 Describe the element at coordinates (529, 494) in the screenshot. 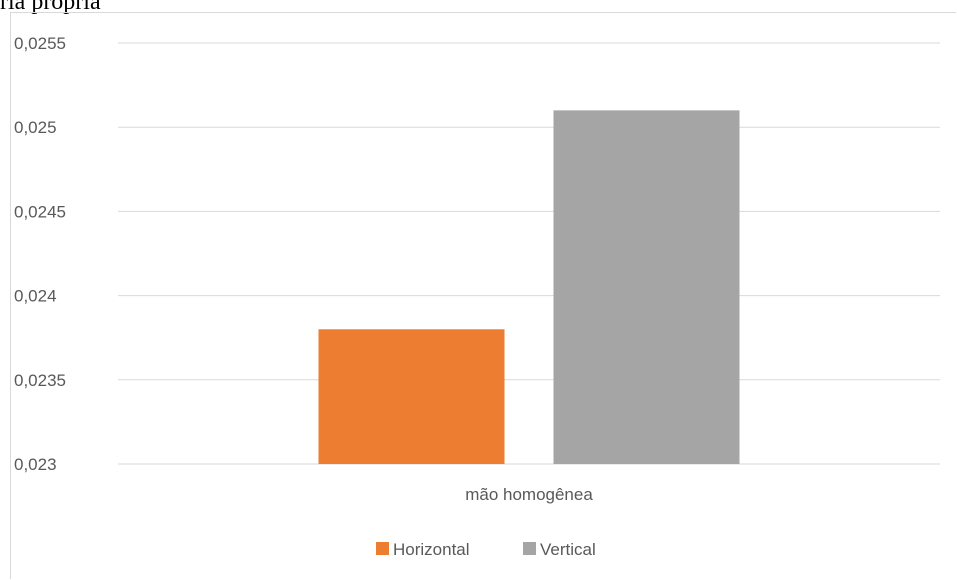

I see `x-tick-label: mão homogênea` at that location.